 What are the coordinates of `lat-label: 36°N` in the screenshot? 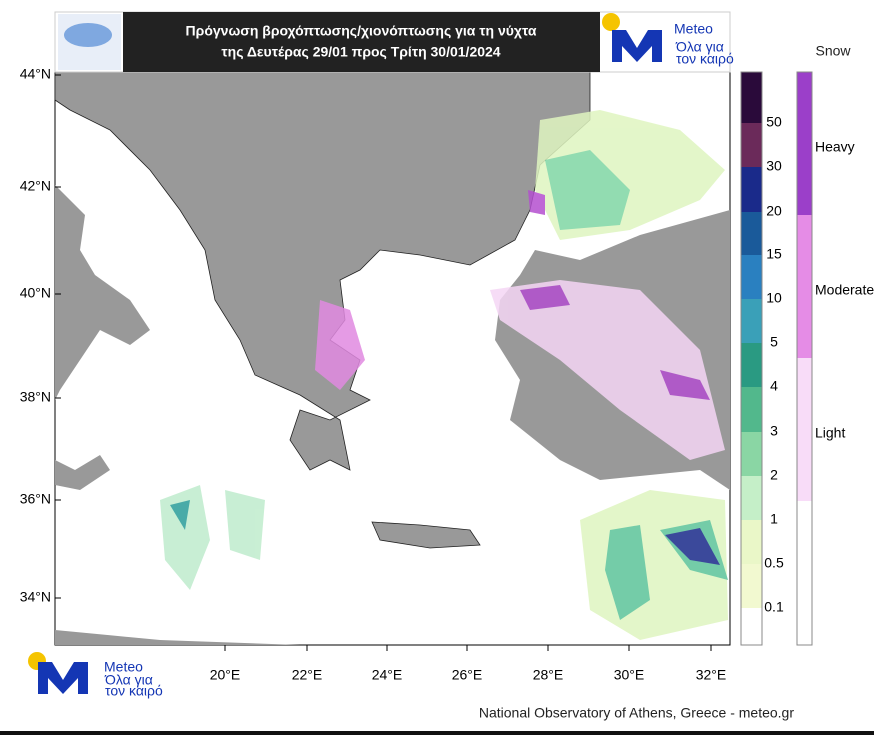 It's located at (35, 499).